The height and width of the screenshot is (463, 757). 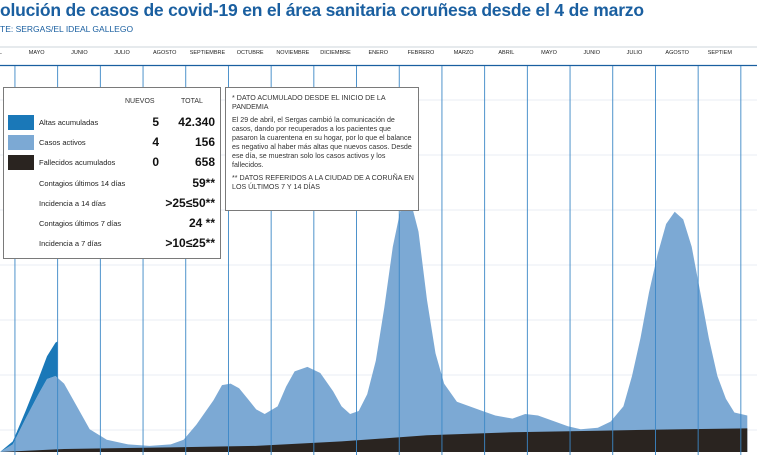 I want to click on month-label: DICIEMBRE, so click(x=335, y=53).